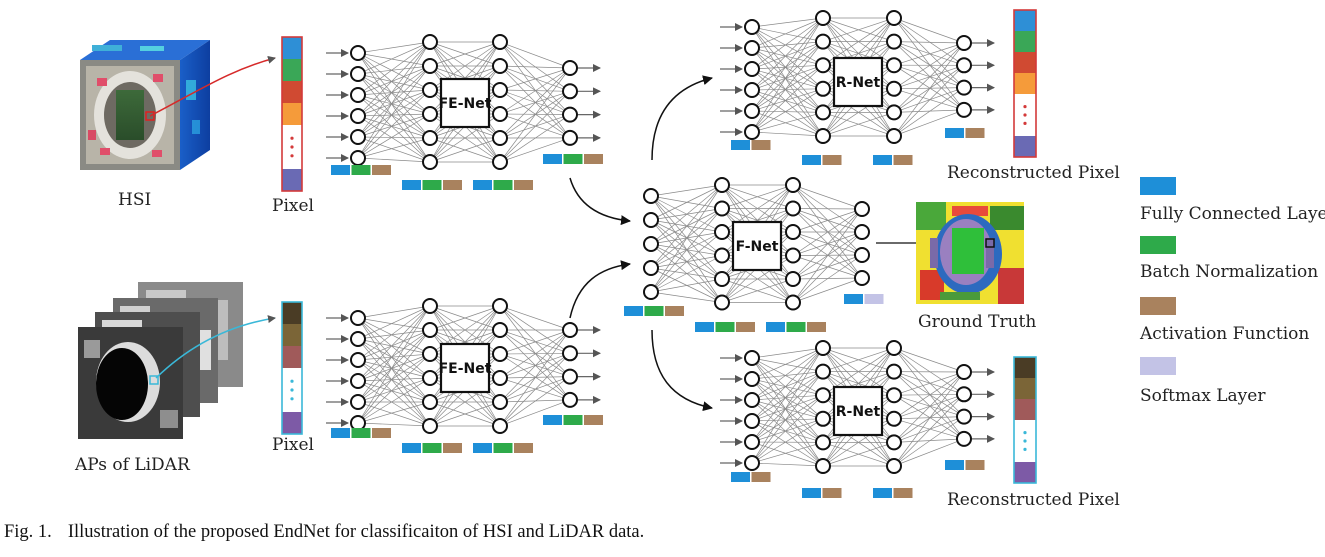 This screenshot has width=1325, height=557. I want to click on lidar-pixel-arrow, so click(215, 347).